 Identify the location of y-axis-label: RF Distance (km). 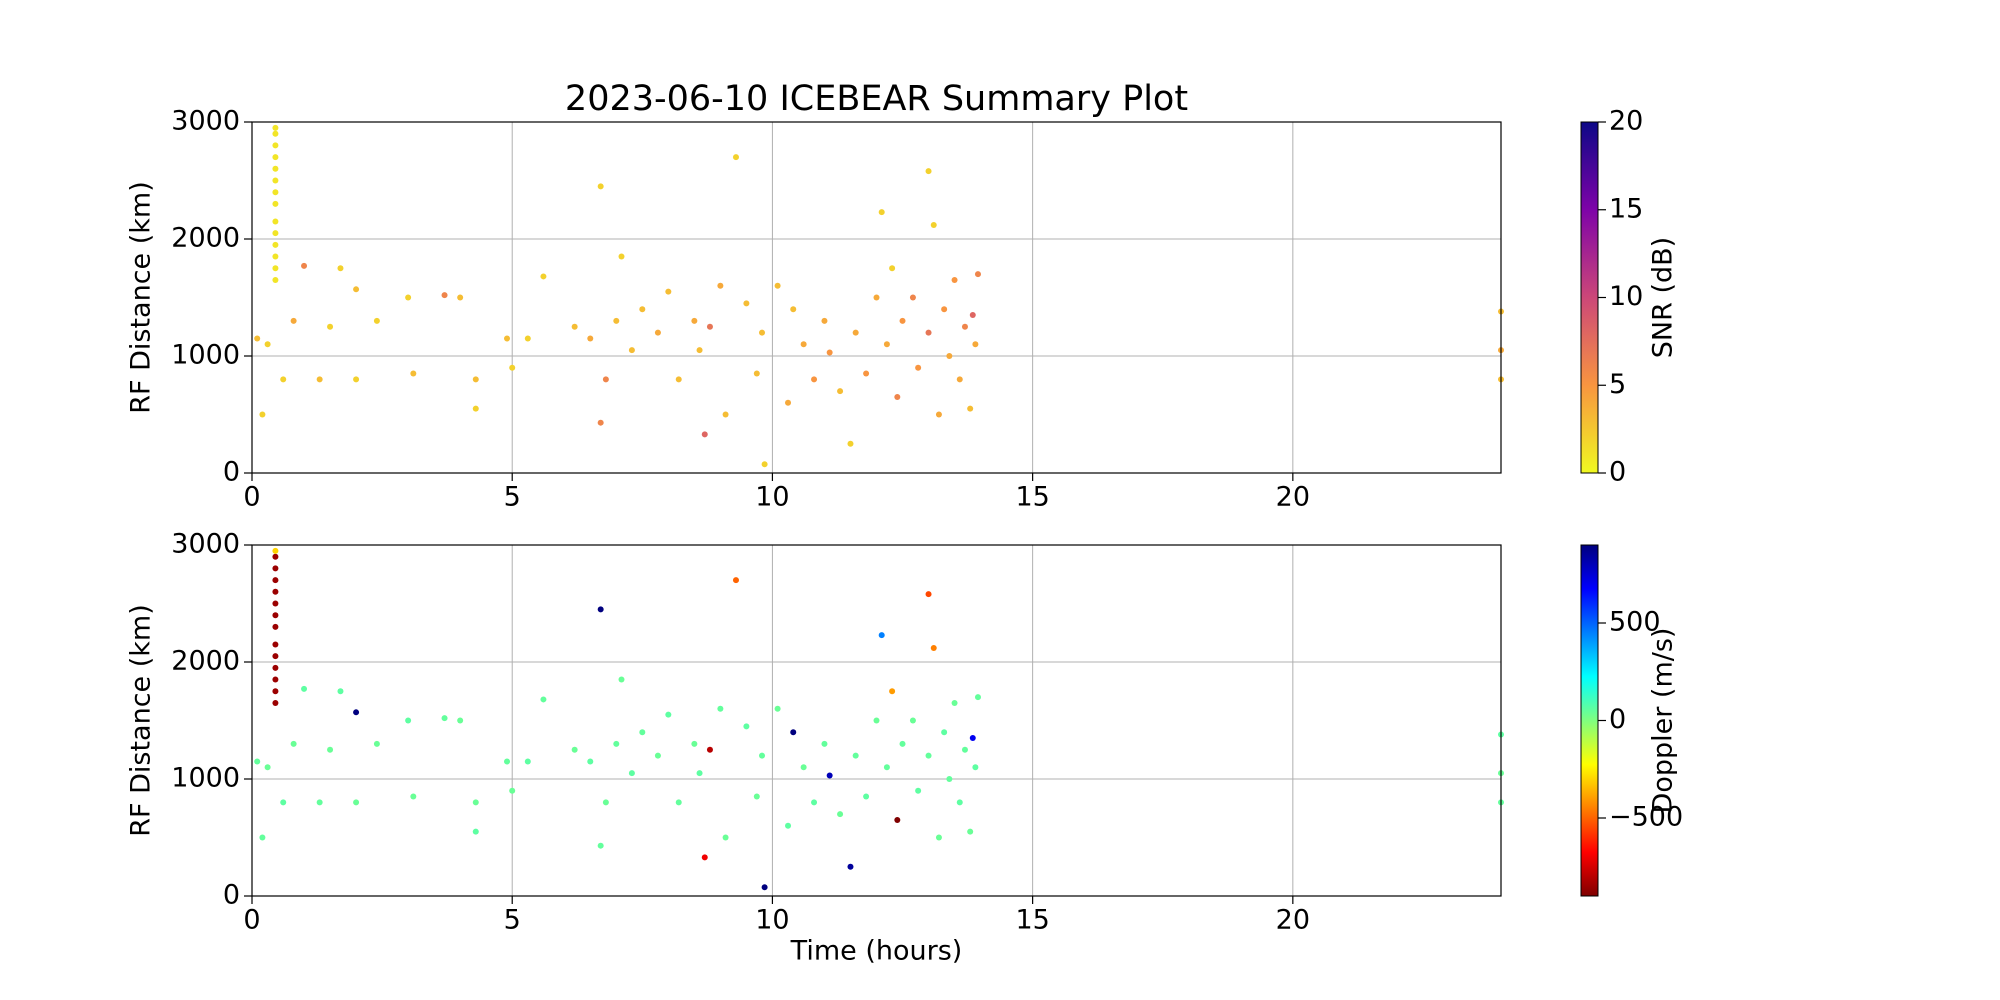
(141, 720).